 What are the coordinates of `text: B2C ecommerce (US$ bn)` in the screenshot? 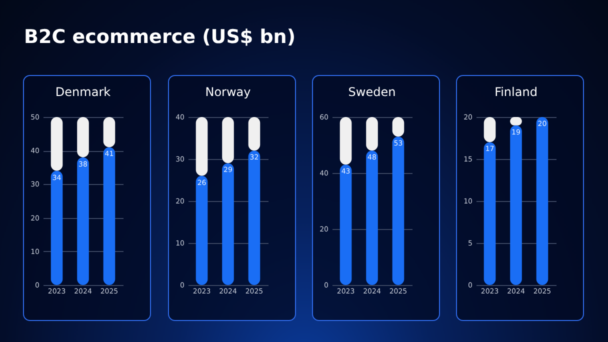 It's located at (160, 37).